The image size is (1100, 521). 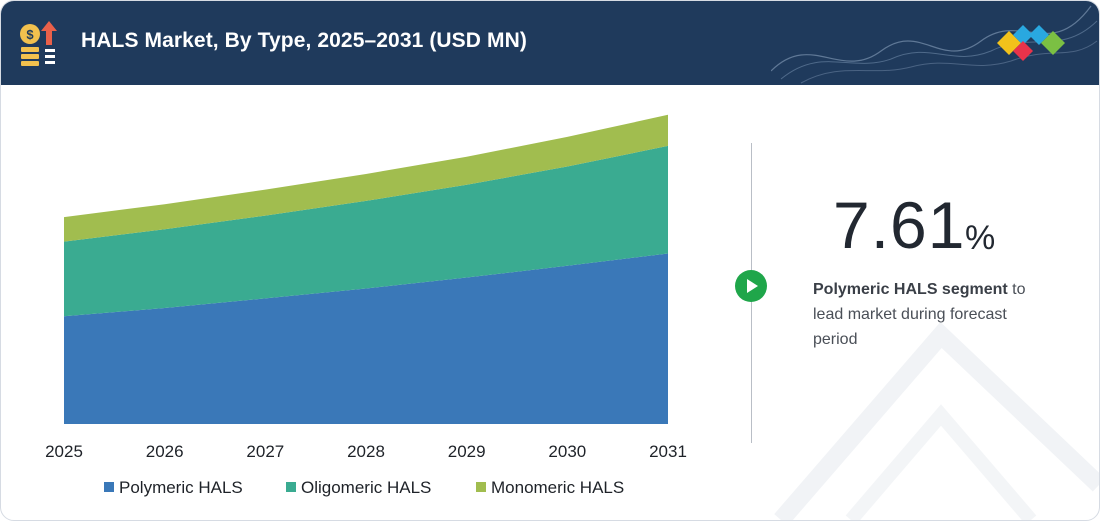 What do you see at coordinates (366, 487) in the screenshot?
I see `legend-label: Oligomeric HALS` at bounding box center [366, 487].